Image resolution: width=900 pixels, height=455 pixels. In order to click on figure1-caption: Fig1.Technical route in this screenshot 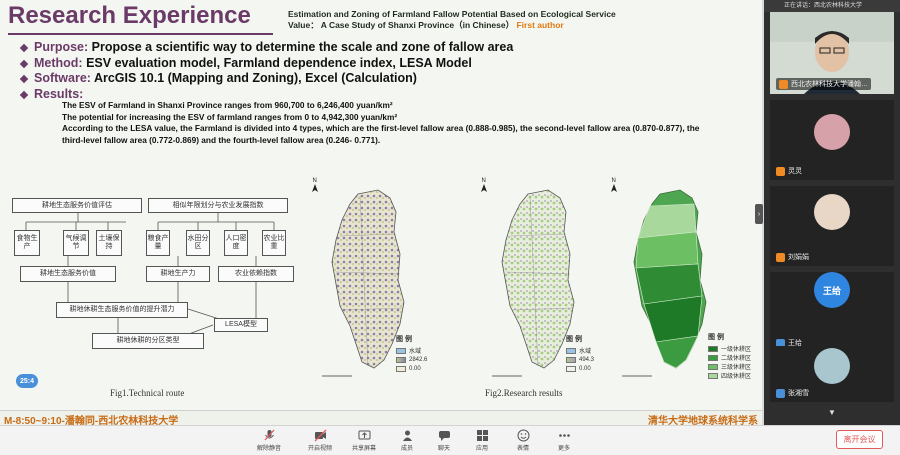, I will do `click(147, 393)`.